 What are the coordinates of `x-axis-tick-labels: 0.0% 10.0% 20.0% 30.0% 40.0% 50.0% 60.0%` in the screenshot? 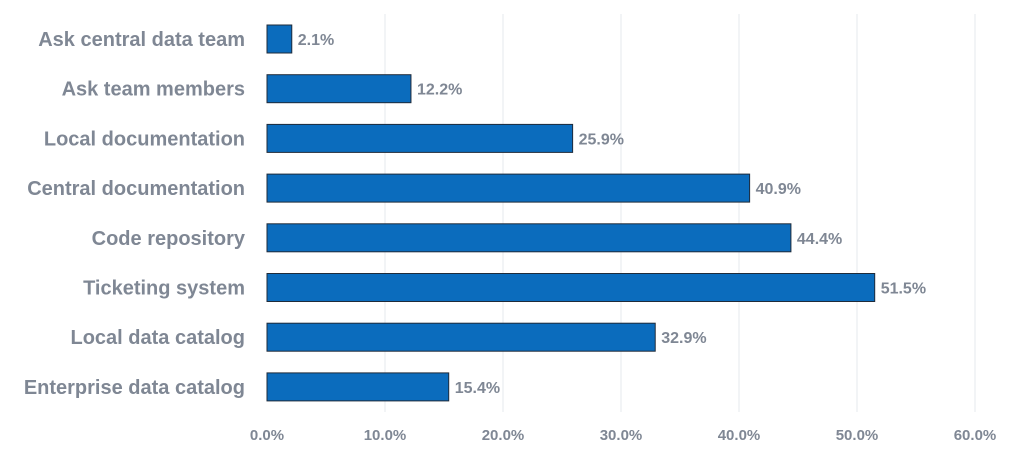 It's located at (623, 435).